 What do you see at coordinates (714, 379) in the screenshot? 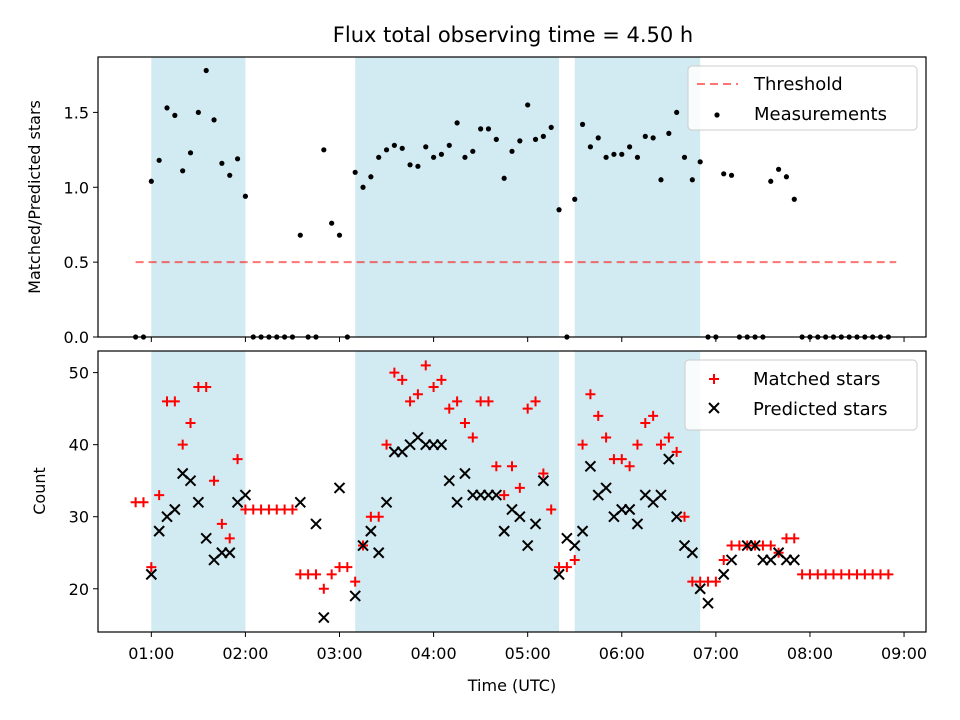
I see `legend-matched-swatch` at bounding box center [714, 379].